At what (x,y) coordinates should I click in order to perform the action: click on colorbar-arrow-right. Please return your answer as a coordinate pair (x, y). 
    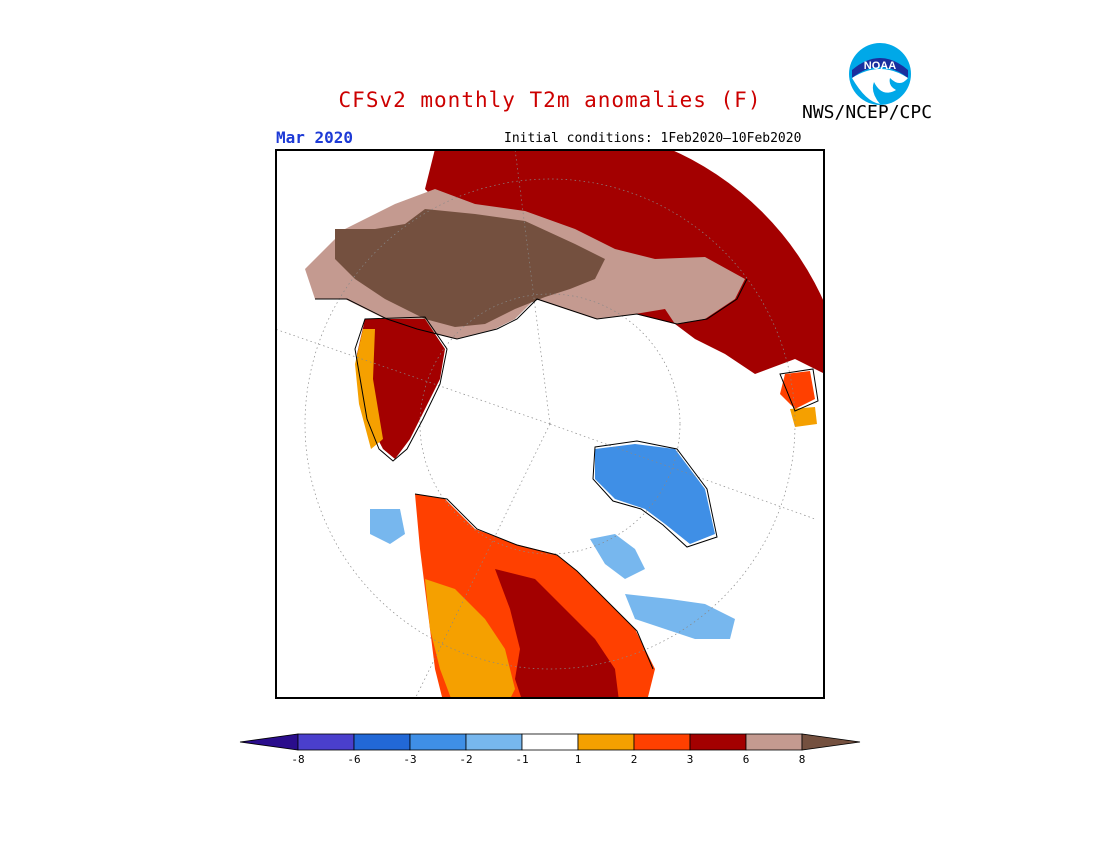
    Looking at the image, I should click on (831, 742).